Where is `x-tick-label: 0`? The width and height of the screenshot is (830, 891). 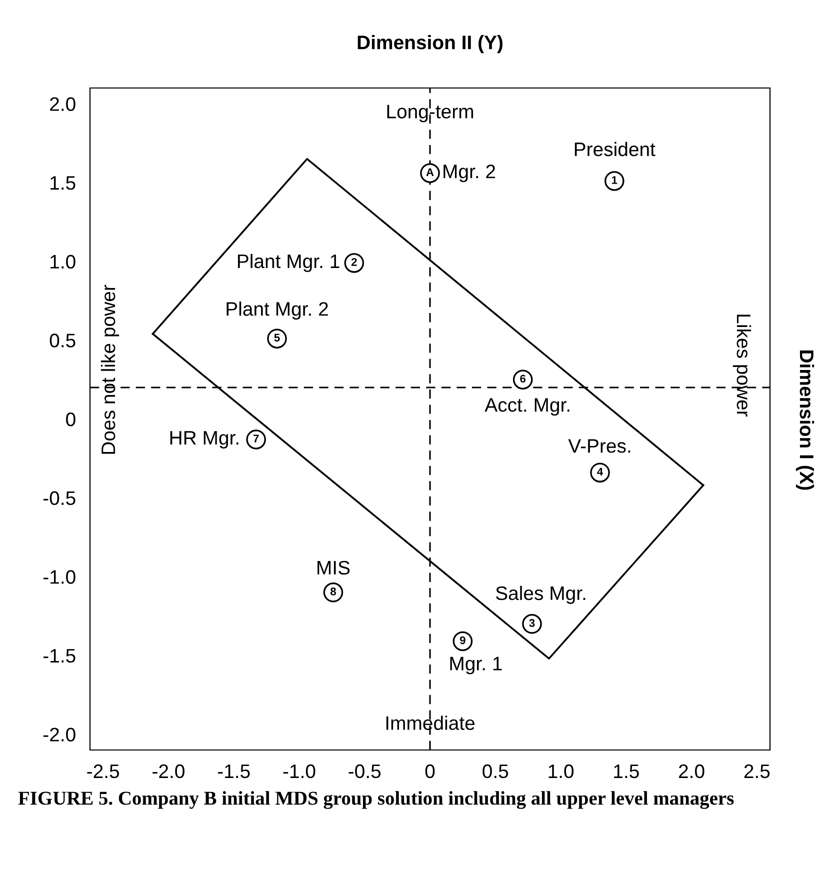 x-tick-label: 0 is located at coordinates (430, 771).